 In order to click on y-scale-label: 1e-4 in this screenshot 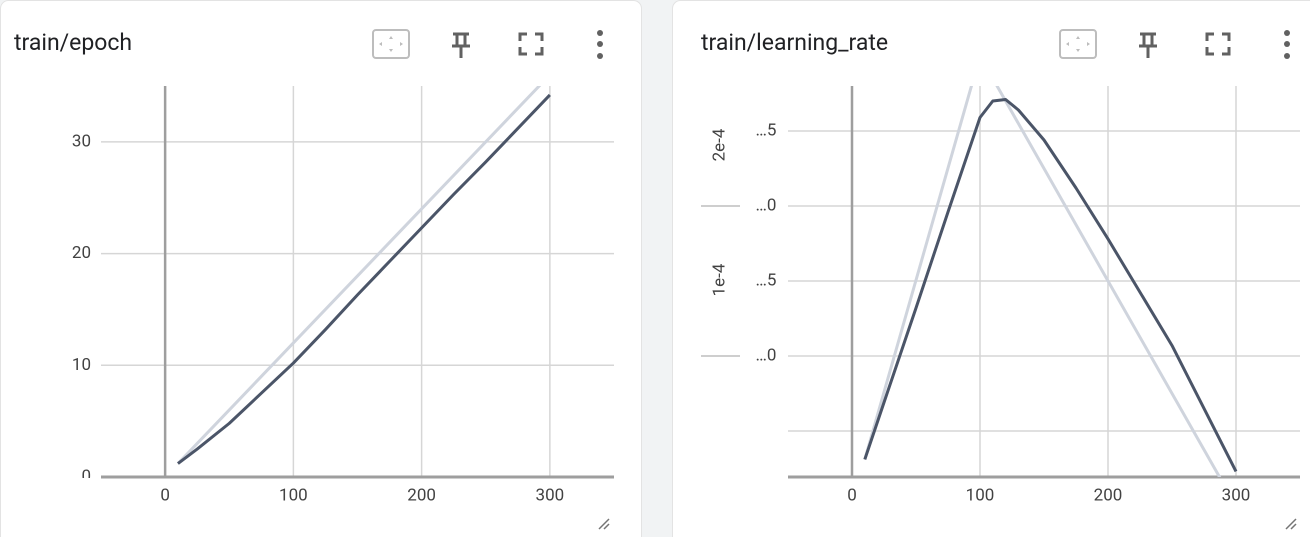, I will do `click(719, 279)`.